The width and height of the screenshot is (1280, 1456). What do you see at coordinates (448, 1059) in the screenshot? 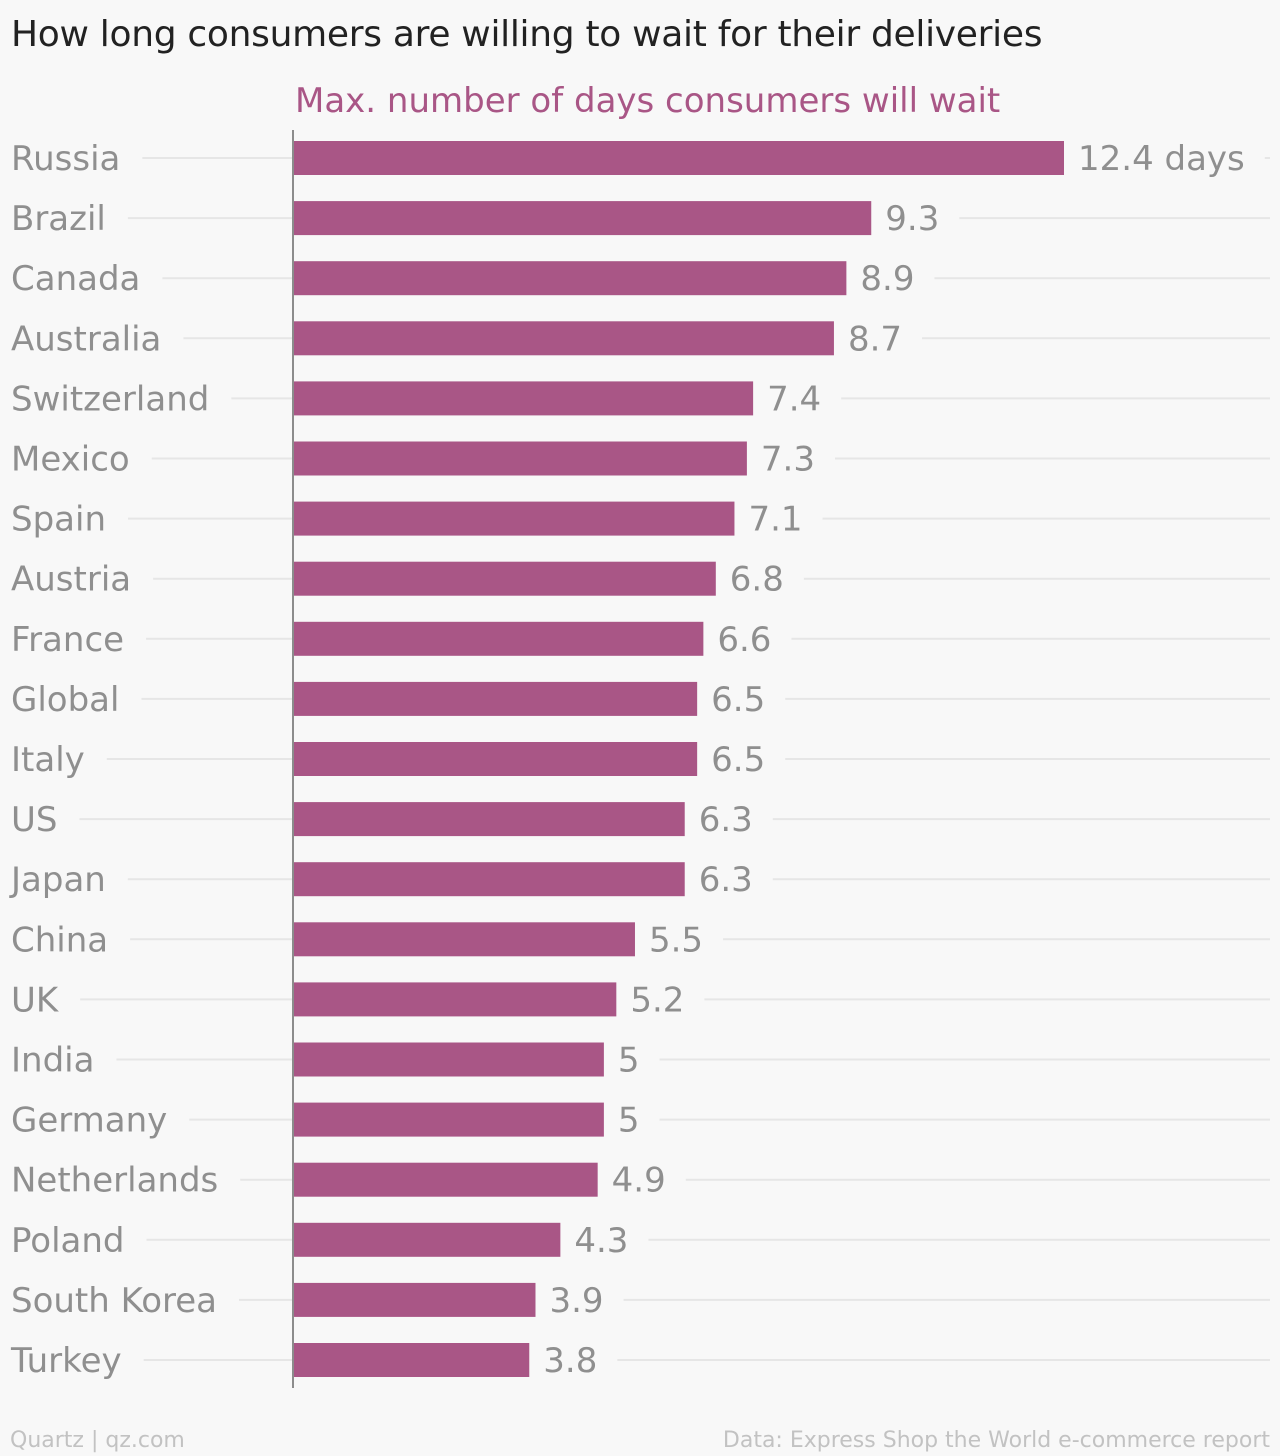
I see `bar-india` at bounding box center [448, 1059].